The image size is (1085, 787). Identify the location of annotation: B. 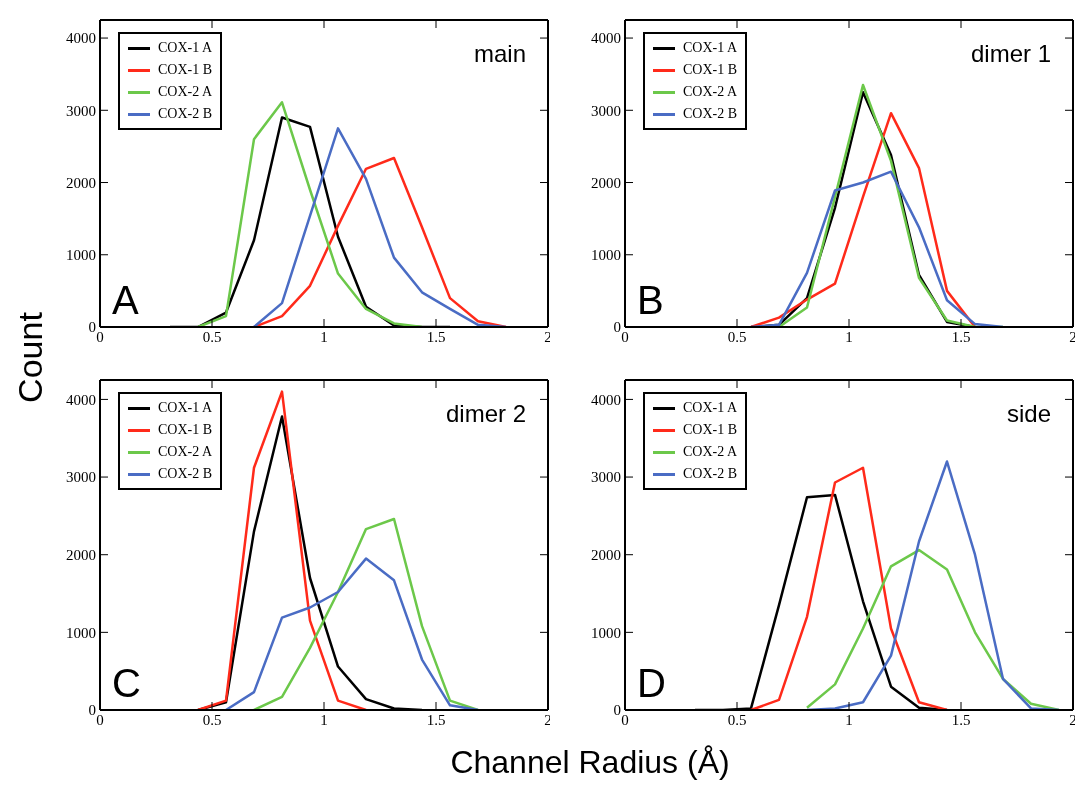
(650, 300).